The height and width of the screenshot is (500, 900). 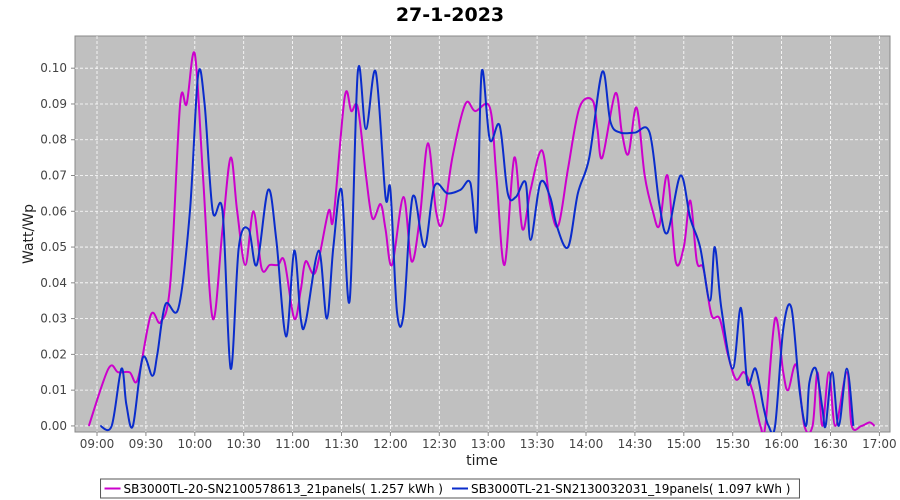 What do you see at coordinates (53, 140) in the screenshot?
I see `y-tick-label: 0.08` at bounding box center [53, 140].